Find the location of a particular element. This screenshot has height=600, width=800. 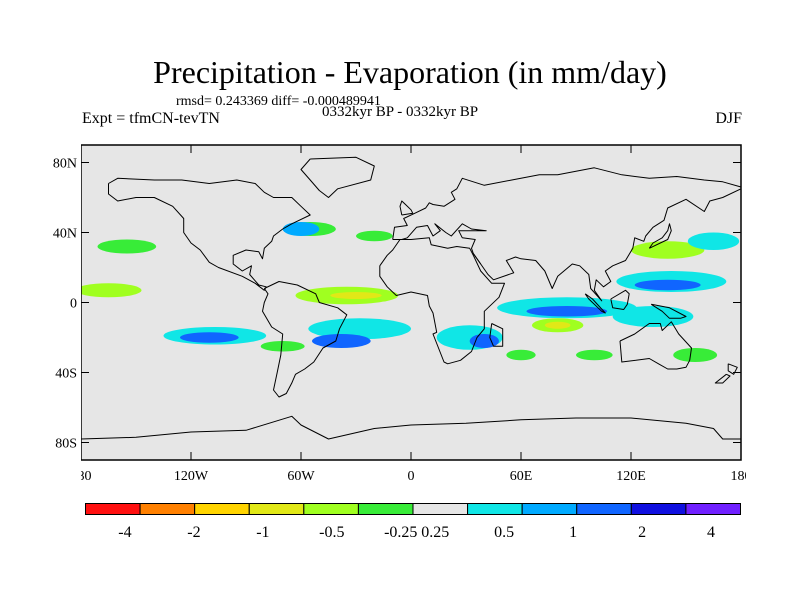

x-tick-label: 120W is located at coordinates (191, 476).